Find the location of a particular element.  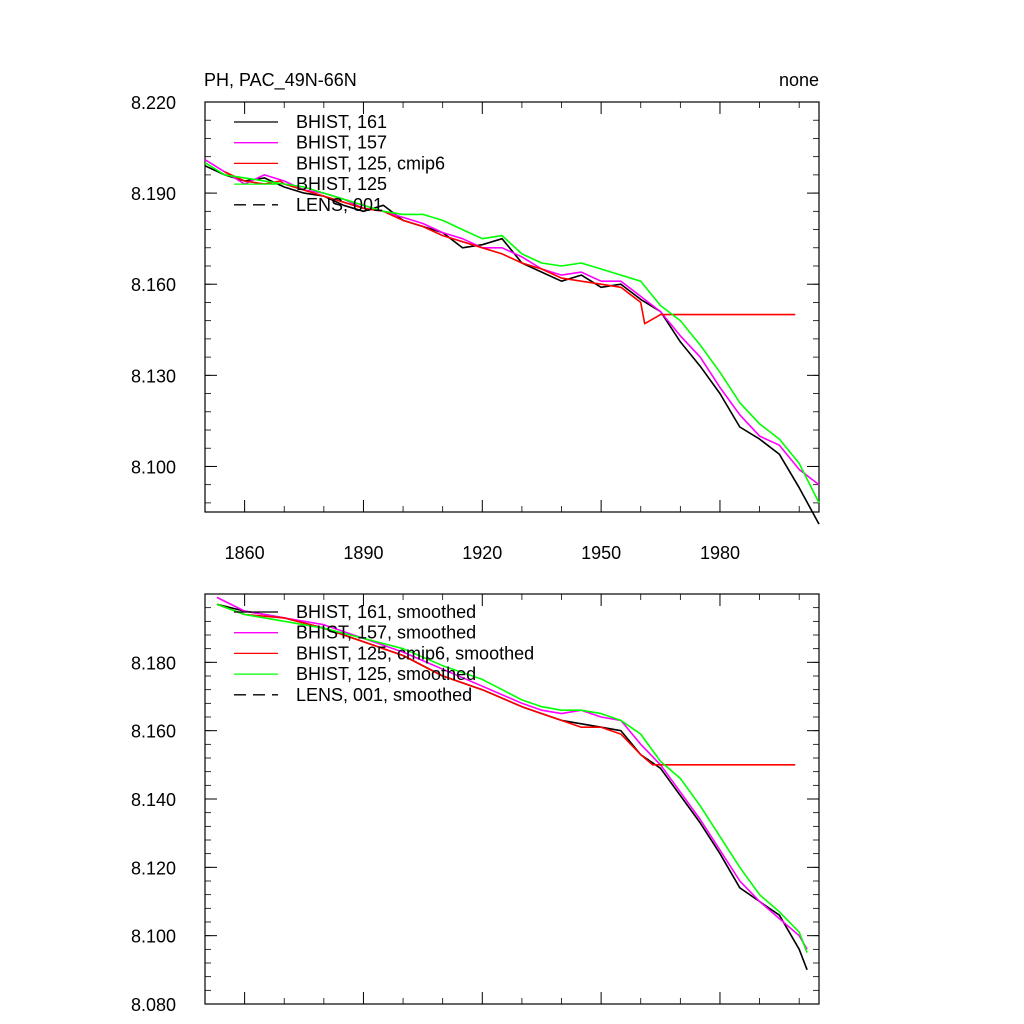

bottom-y-tick-label: 8.100 is located at coordinates (153, 937).